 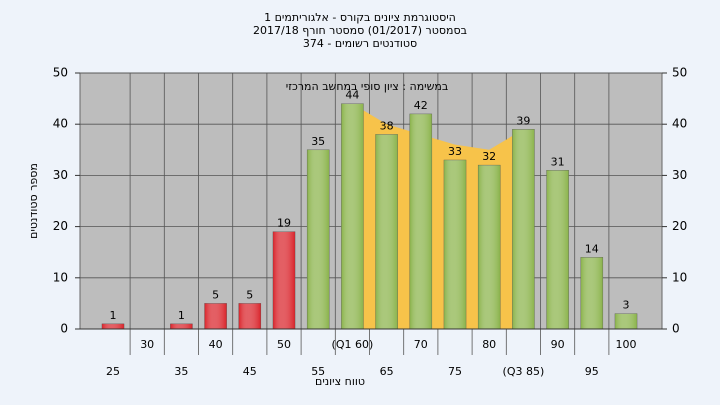 I want to click on value-label: 19, so click(x=284, y=223).